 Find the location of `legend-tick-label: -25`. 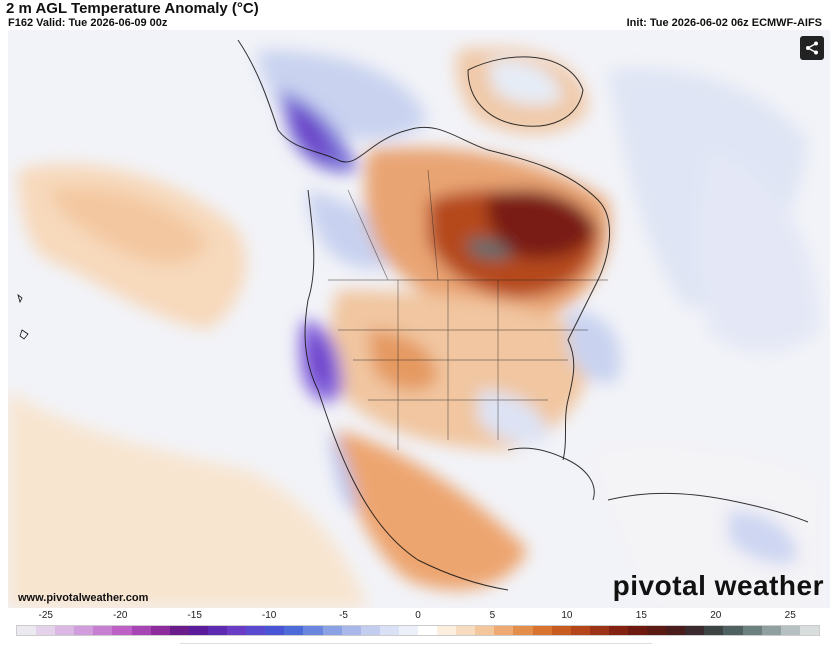

legend-tick-label: -25 is located at coordinates (45, 615).